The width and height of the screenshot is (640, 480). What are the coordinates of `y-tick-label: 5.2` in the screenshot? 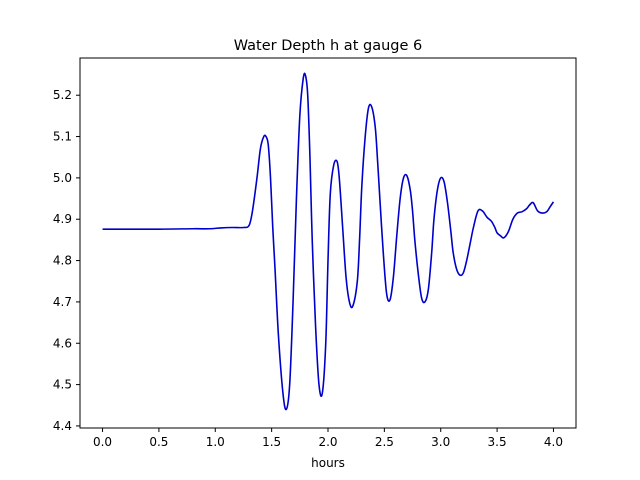 It's located at (62, 95).